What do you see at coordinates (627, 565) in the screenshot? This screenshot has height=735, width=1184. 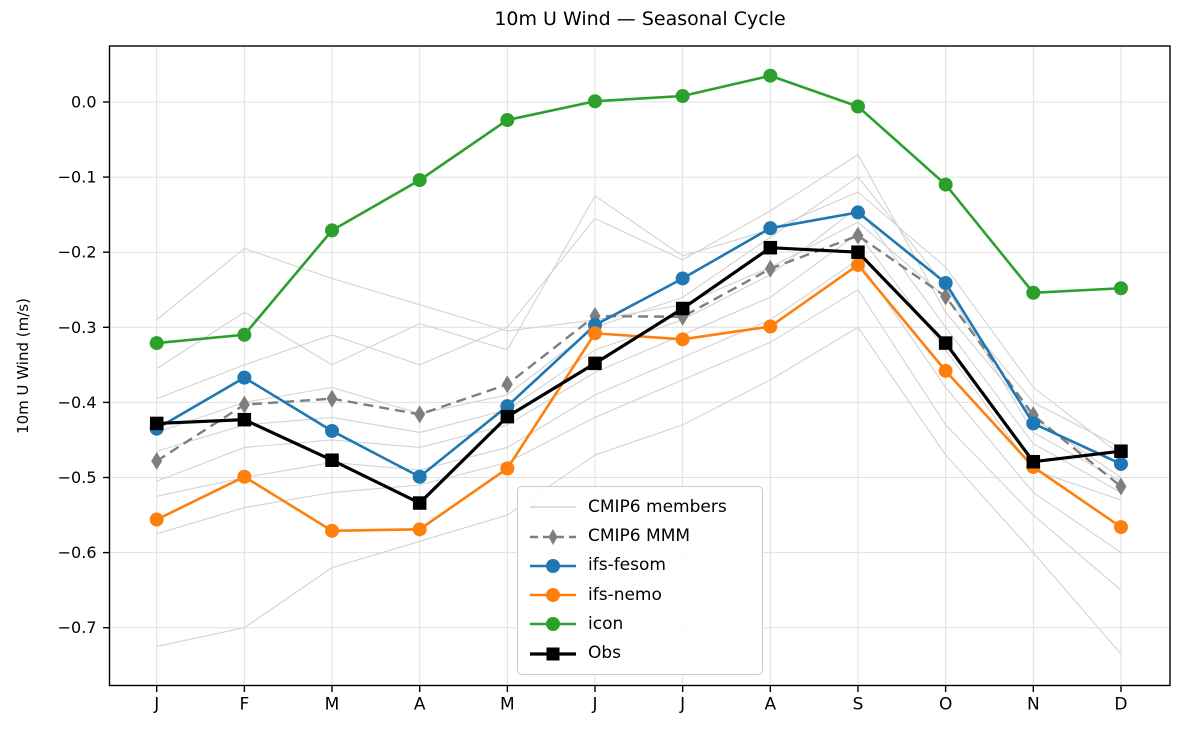 I see `legend-label: ifs-fesom` at bounding box center [627, 565].